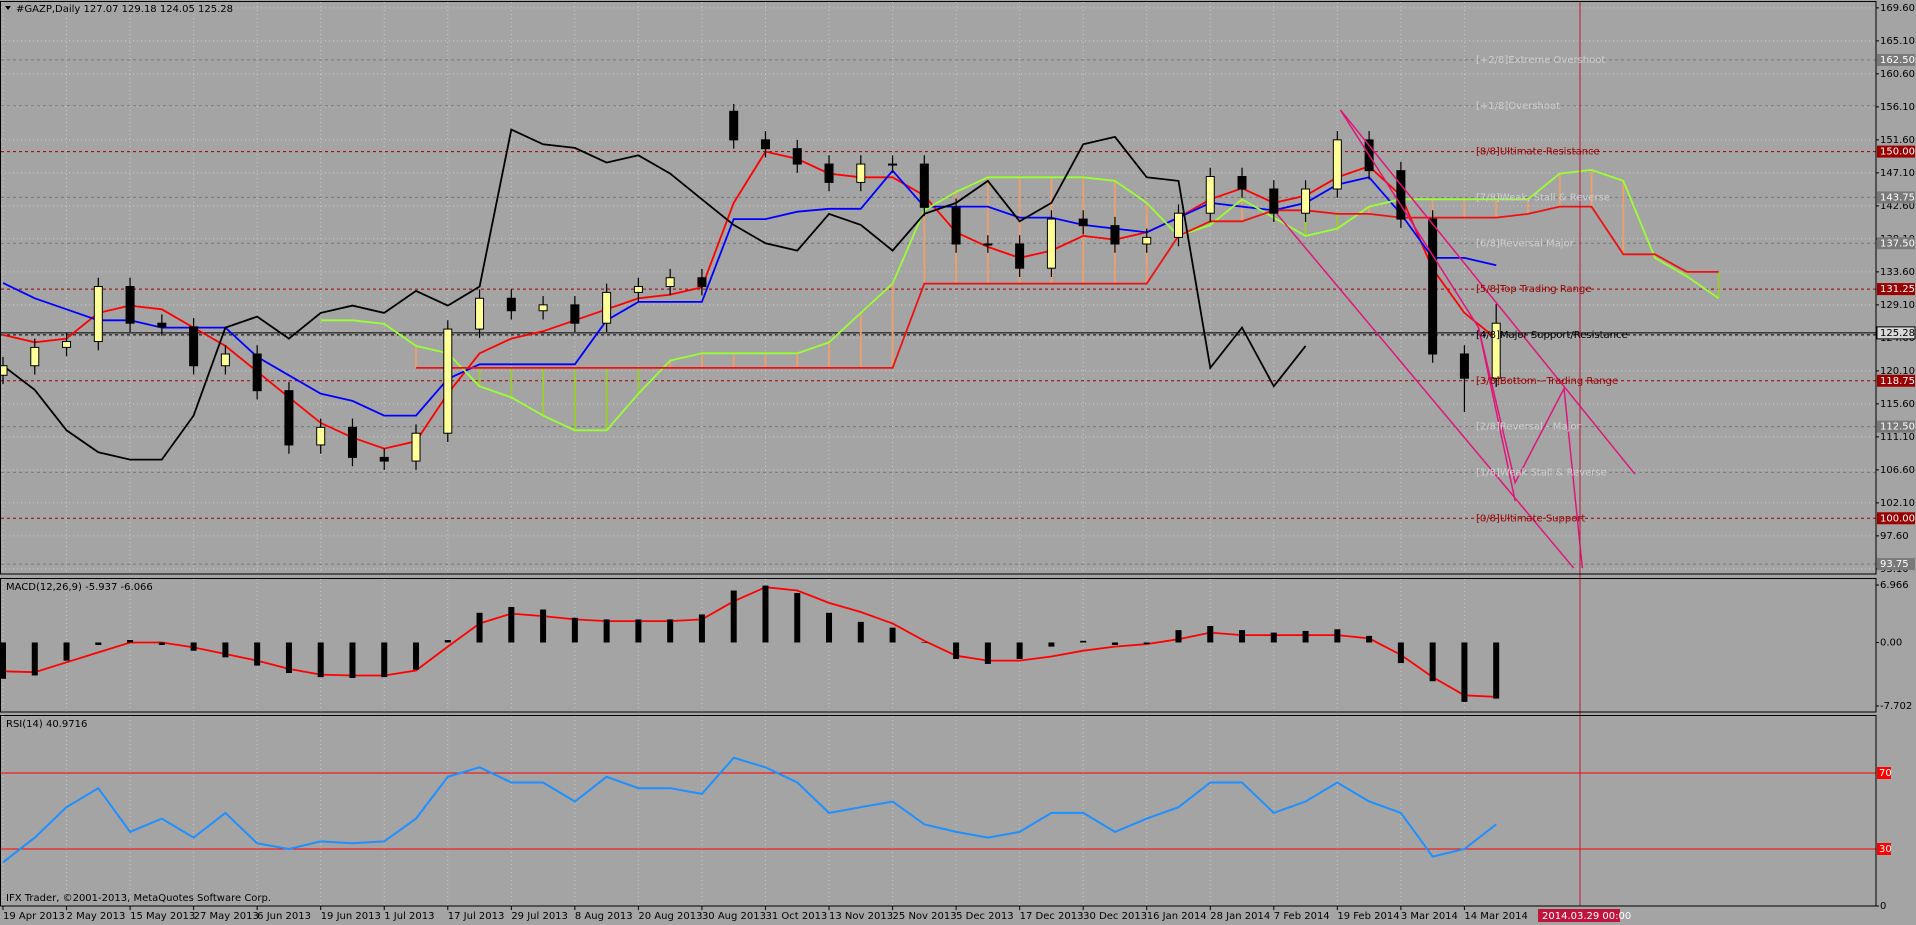  What do you see at coordinates (1896, 706) in the screenshot?
I see `y-tick-label: -7.702` at bounding box center [1896, 706].